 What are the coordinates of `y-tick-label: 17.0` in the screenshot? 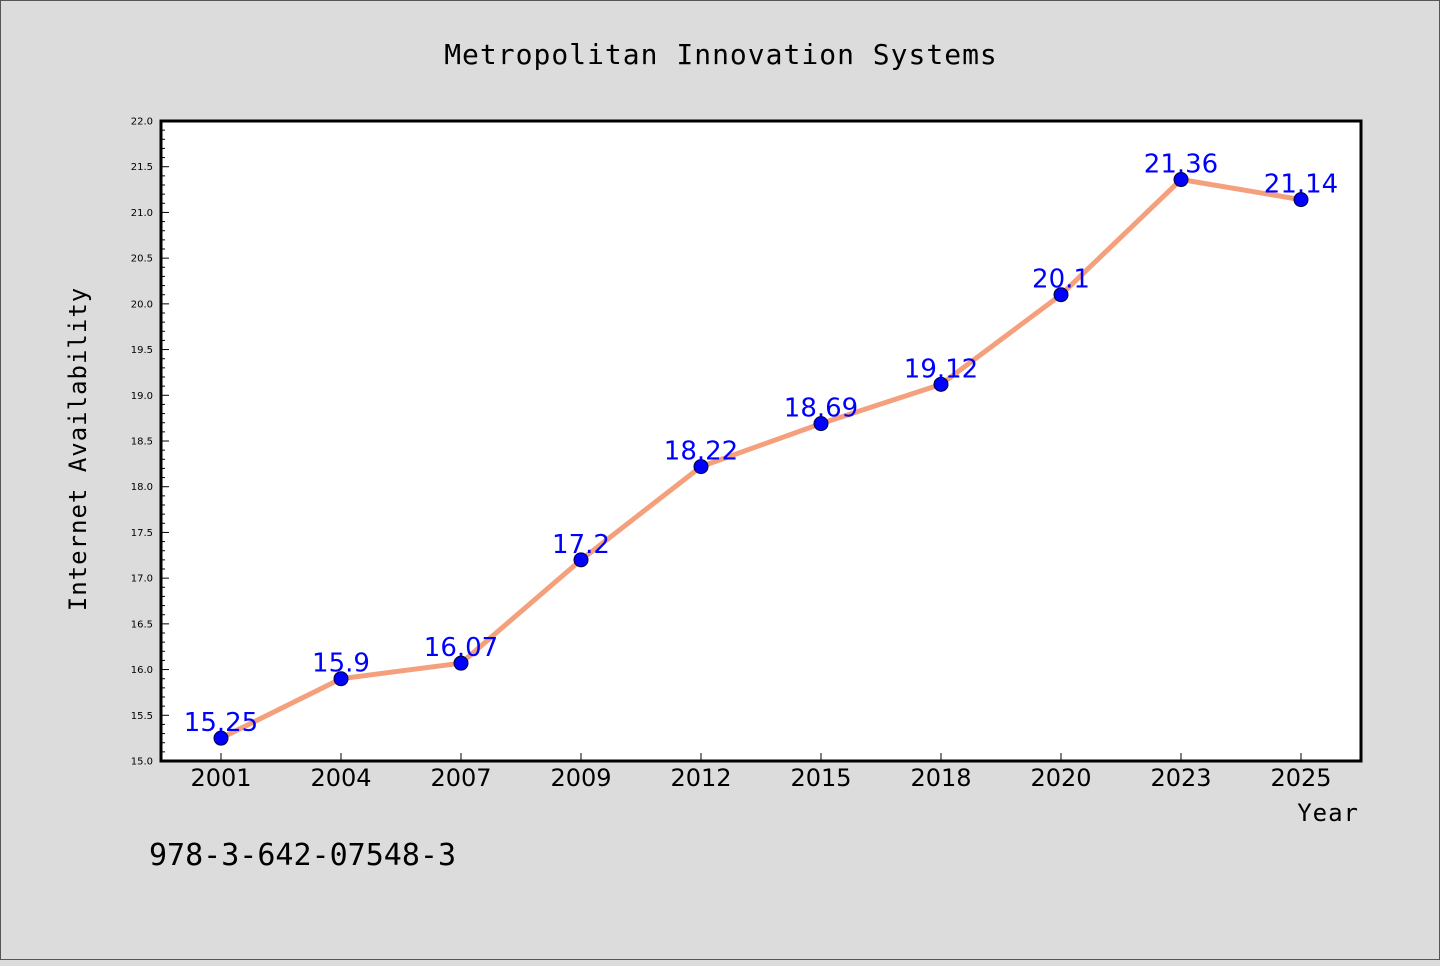 It's located at (142, 579).